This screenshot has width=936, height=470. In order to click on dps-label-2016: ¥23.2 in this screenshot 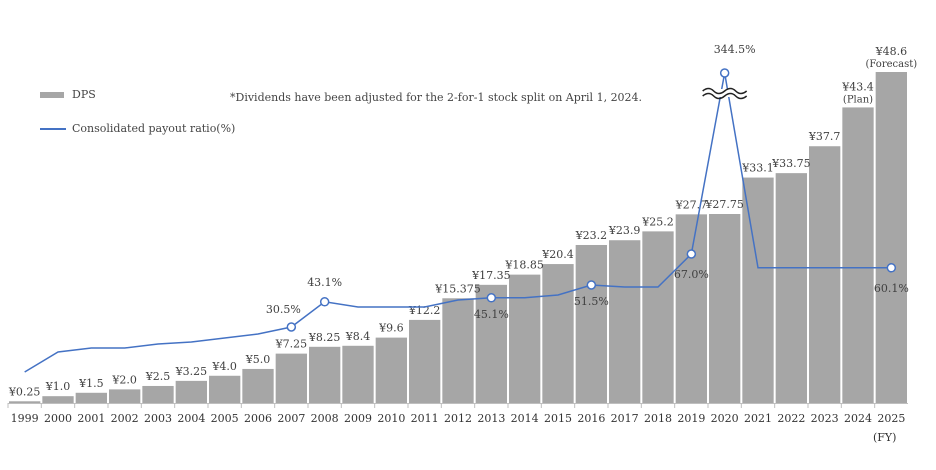, I will do `click(591, 235)`.